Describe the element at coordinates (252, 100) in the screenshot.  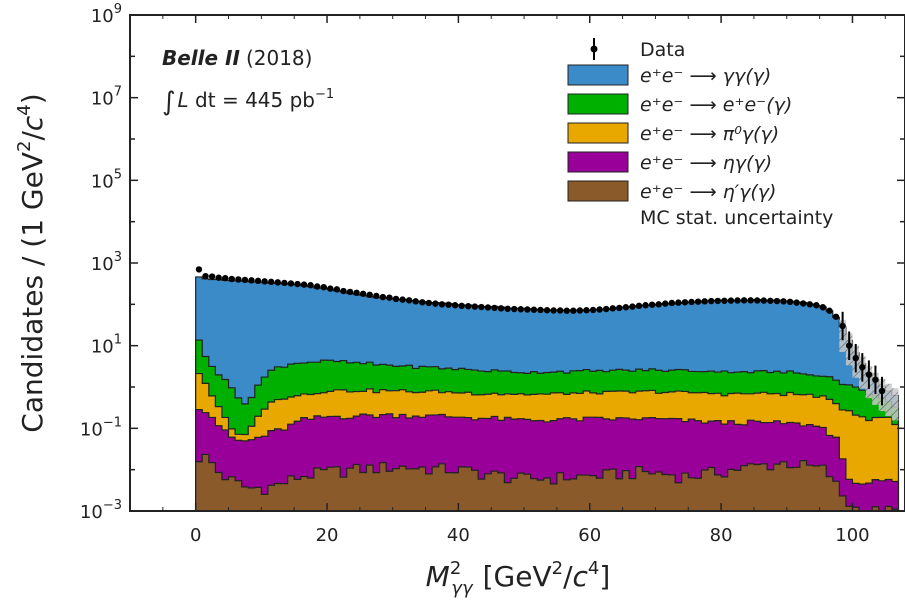
I see `lumi-text: dt = 445 pb` at that location.